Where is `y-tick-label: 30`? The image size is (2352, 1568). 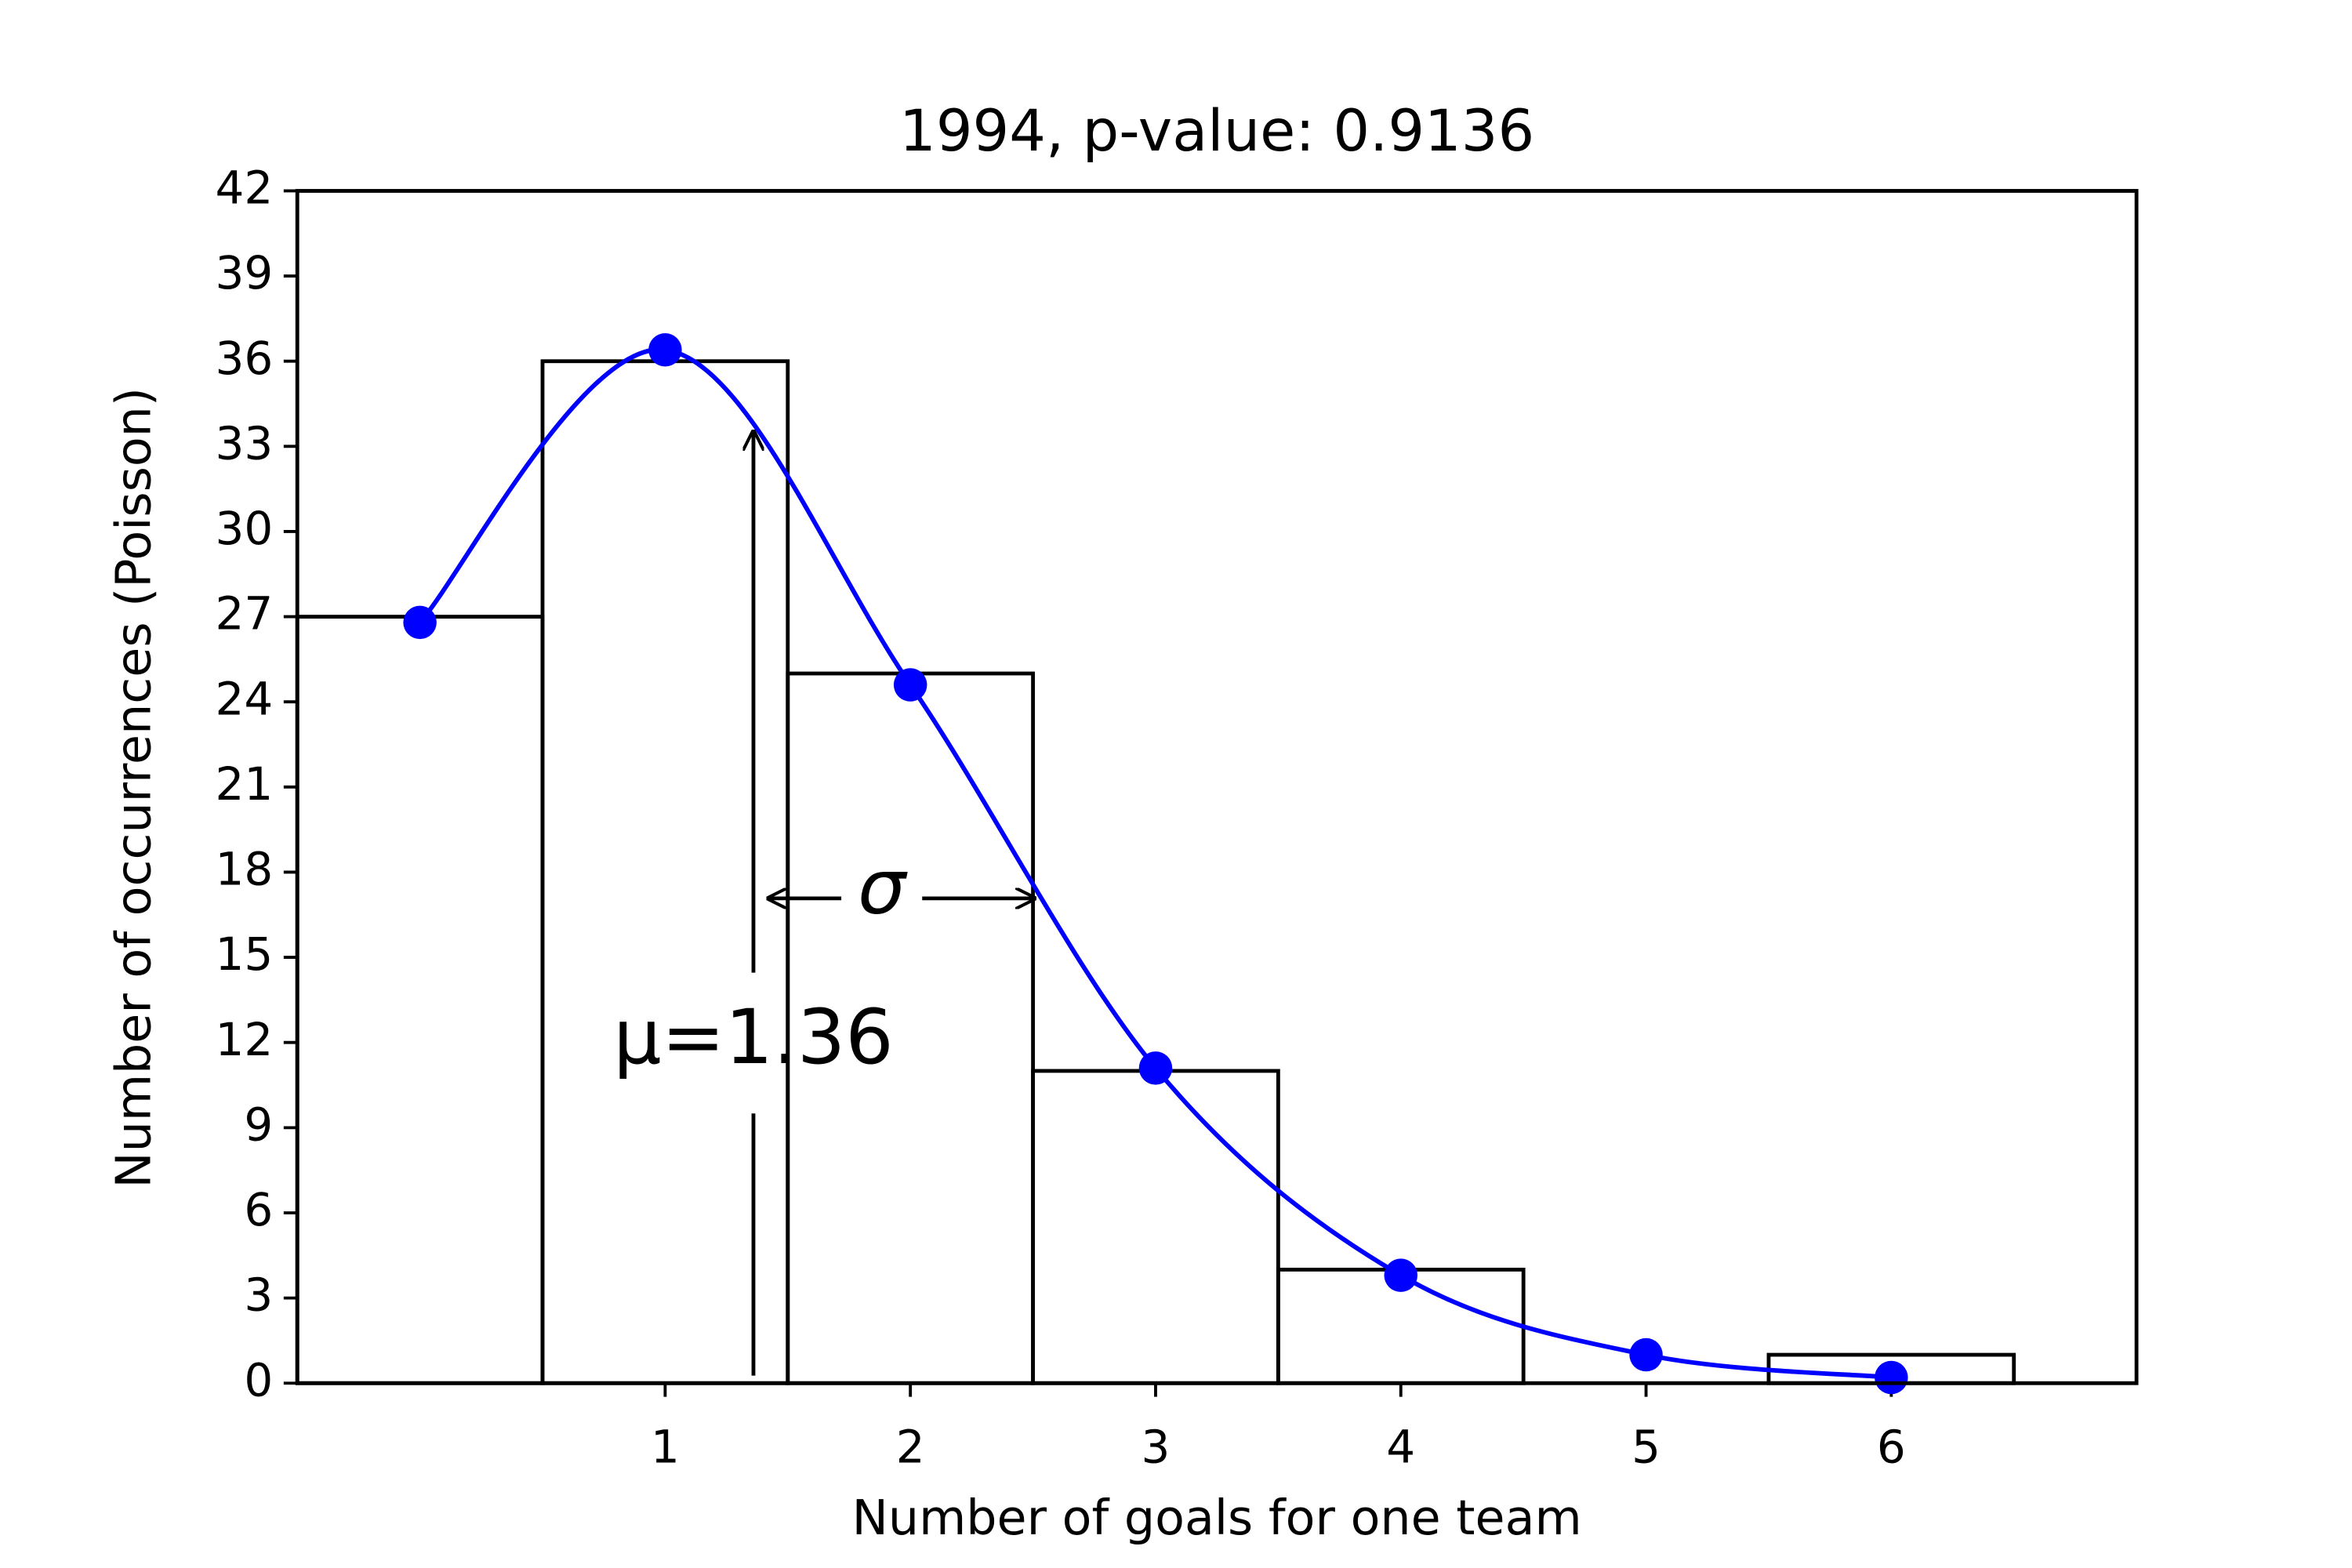
y-tick-label: 30 is located at coordinates (245, 528).